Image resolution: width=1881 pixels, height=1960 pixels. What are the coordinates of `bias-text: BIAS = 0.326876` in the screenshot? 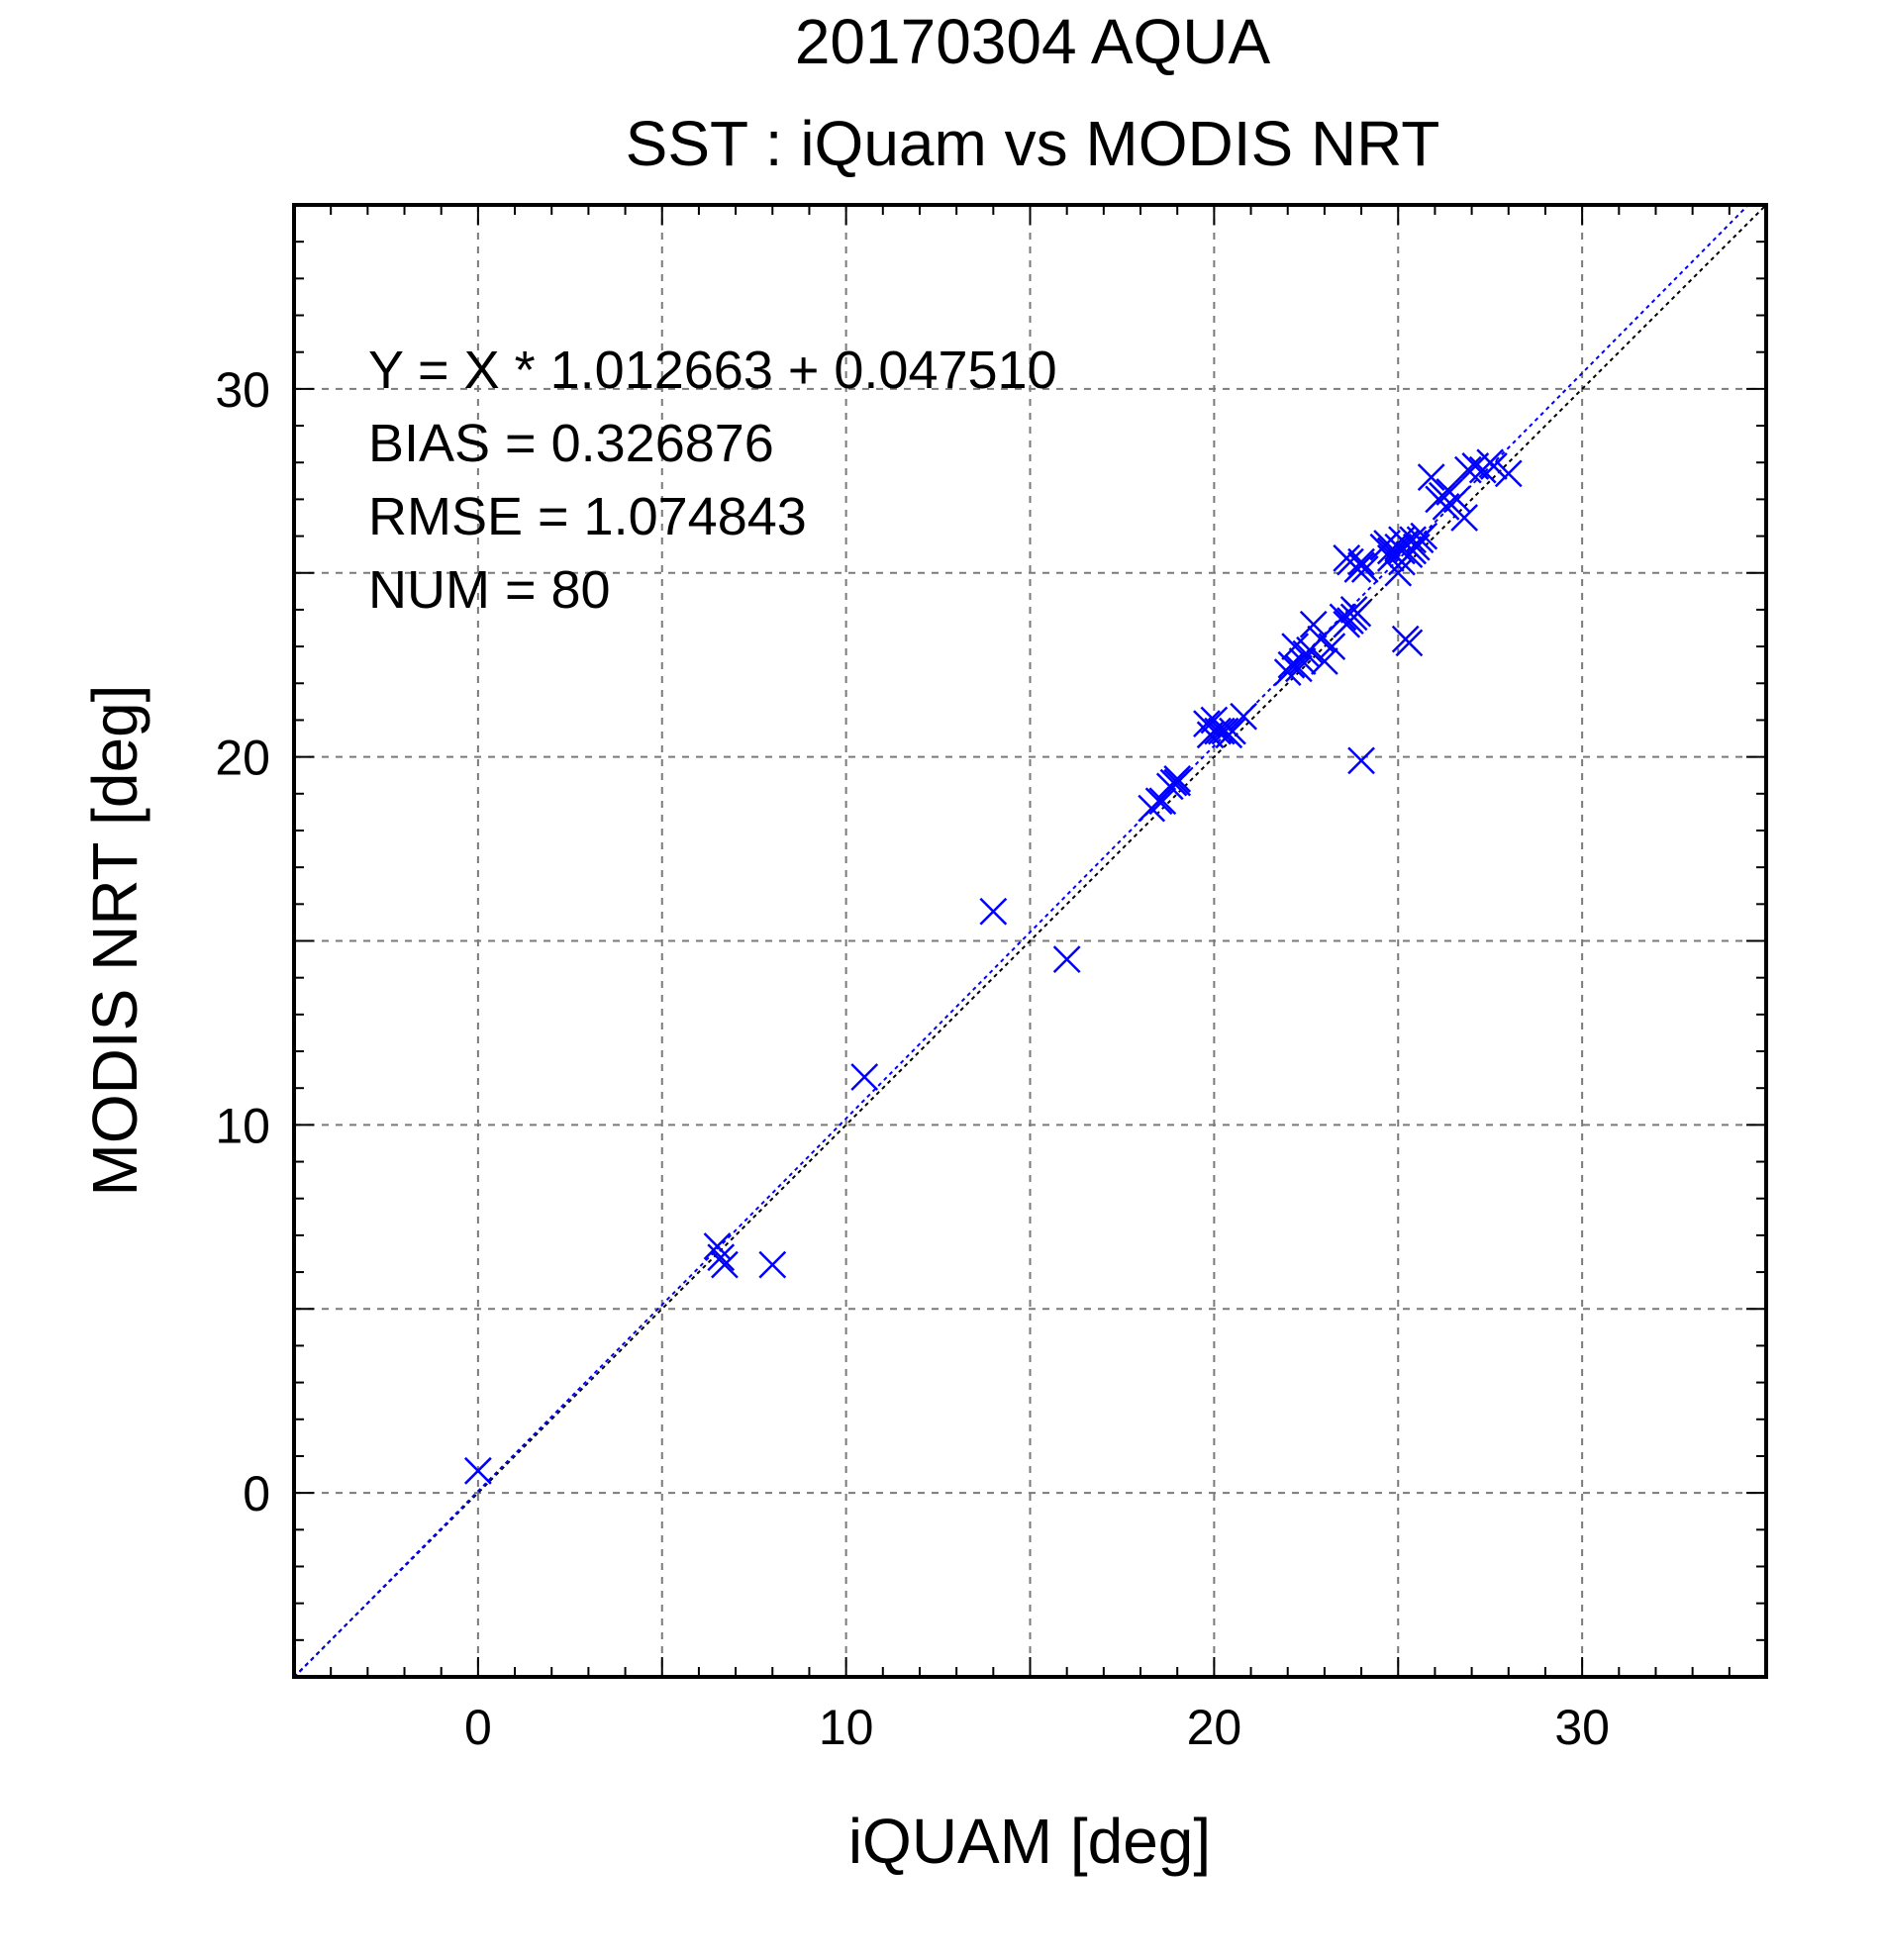 It's located at (571, 443).